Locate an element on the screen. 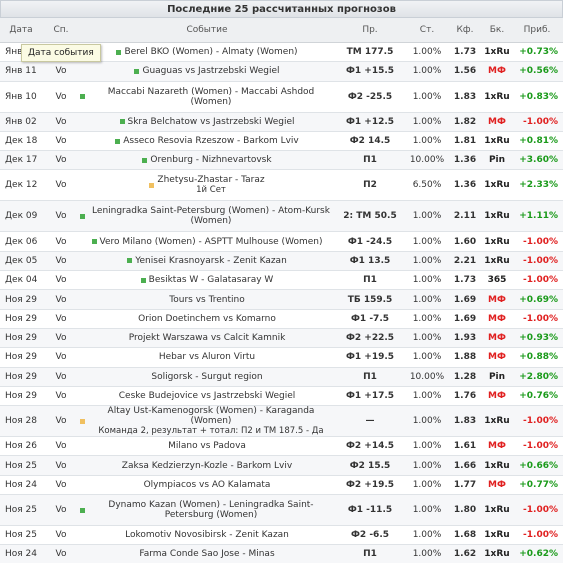 The height and width of the screenshot is (563, 563). event-link: Besiktas W - Galatasaray W is located at coordinates (211, 280).